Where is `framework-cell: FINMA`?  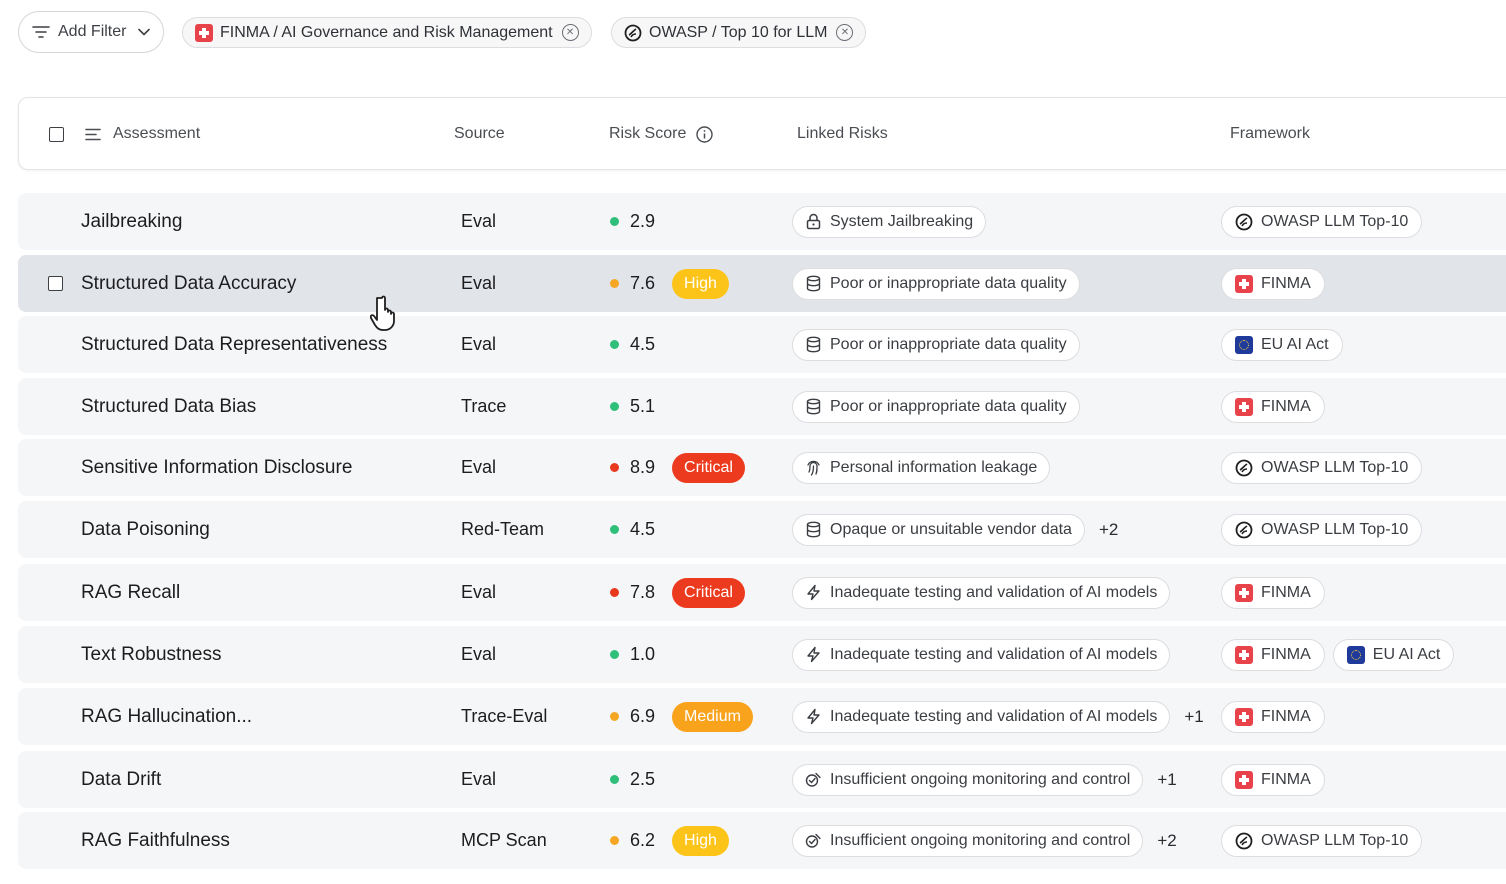
framework-cell: FINMA is located at coordinates (1277, 779).